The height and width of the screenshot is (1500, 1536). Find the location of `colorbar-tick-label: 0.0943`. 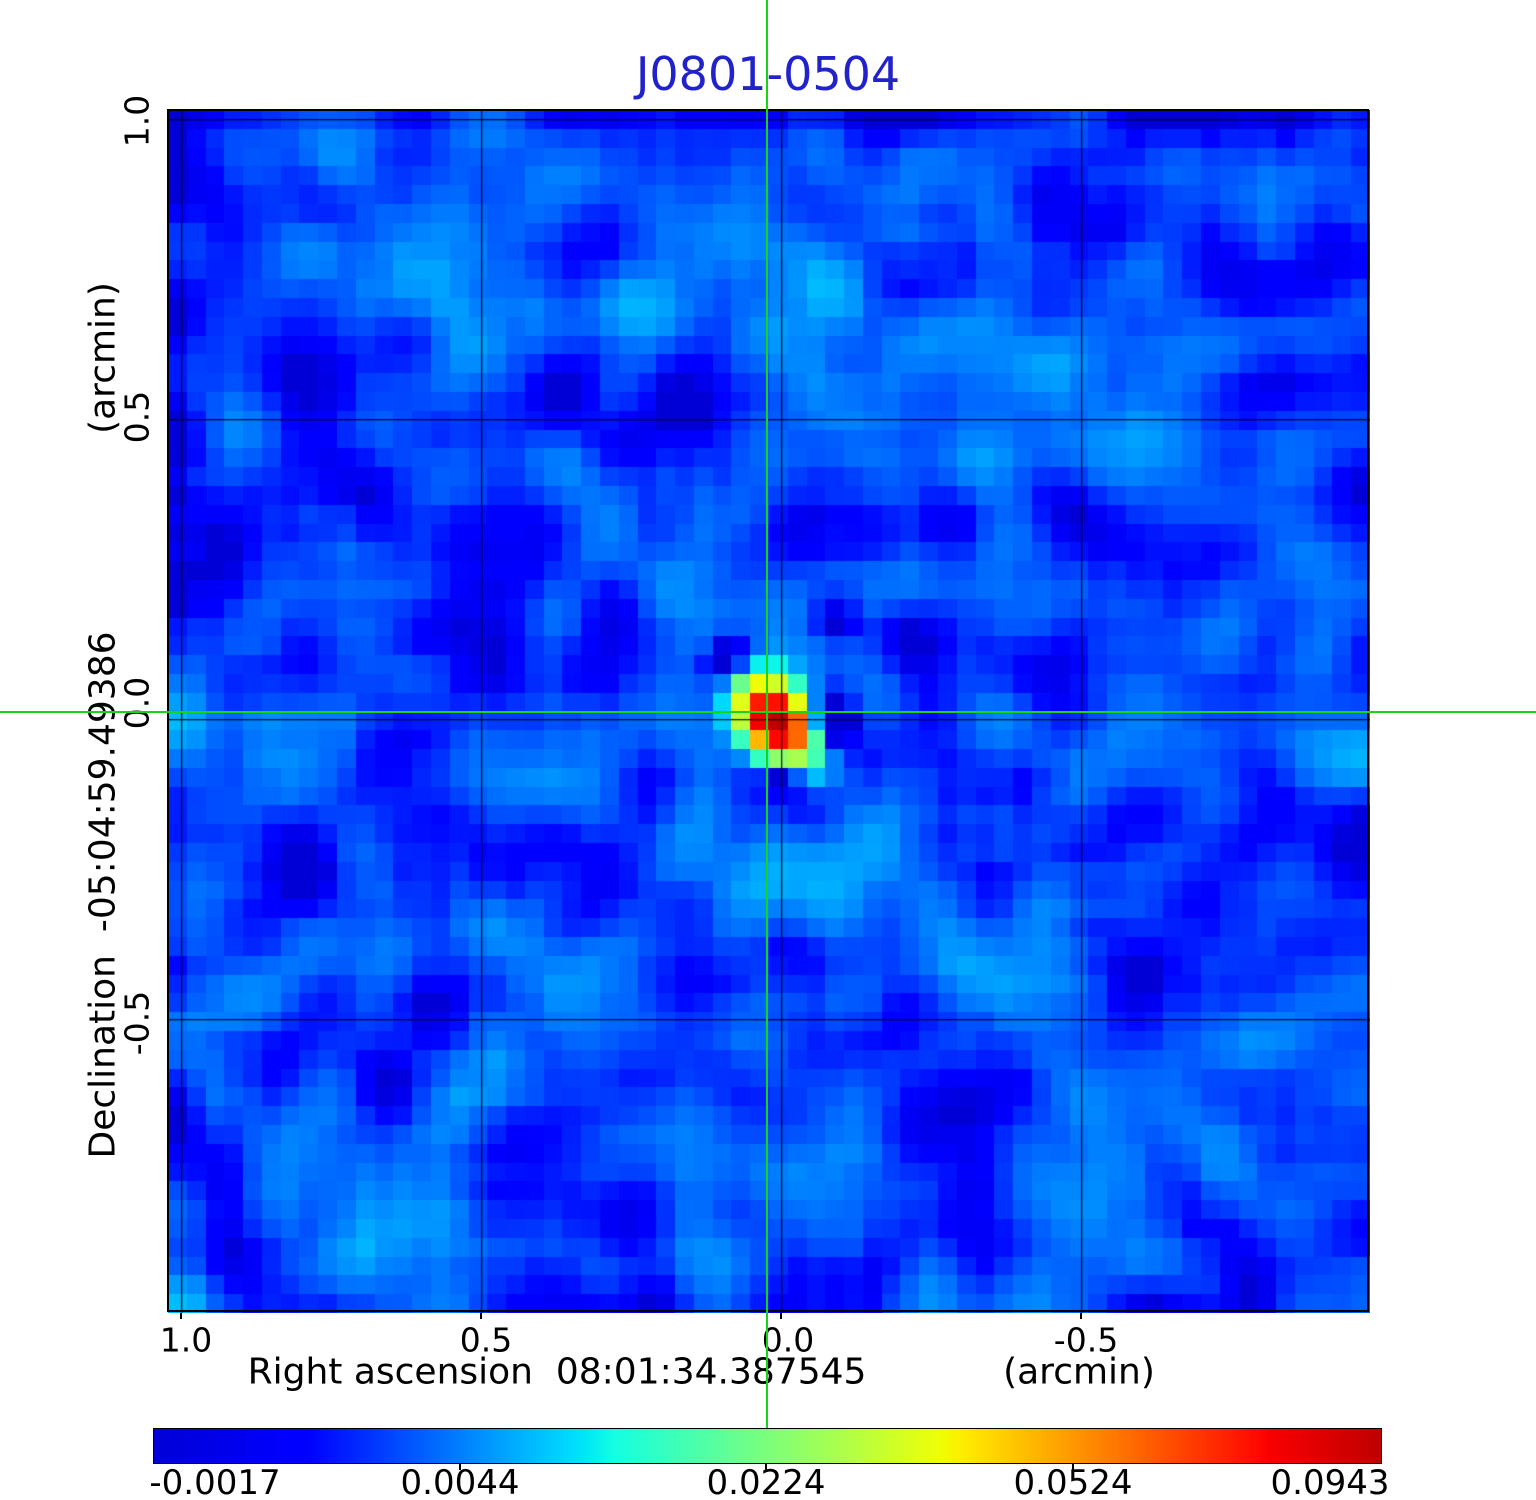

colorbar-tick-label: 0.0943 is located at coordinates (1330, 1481).